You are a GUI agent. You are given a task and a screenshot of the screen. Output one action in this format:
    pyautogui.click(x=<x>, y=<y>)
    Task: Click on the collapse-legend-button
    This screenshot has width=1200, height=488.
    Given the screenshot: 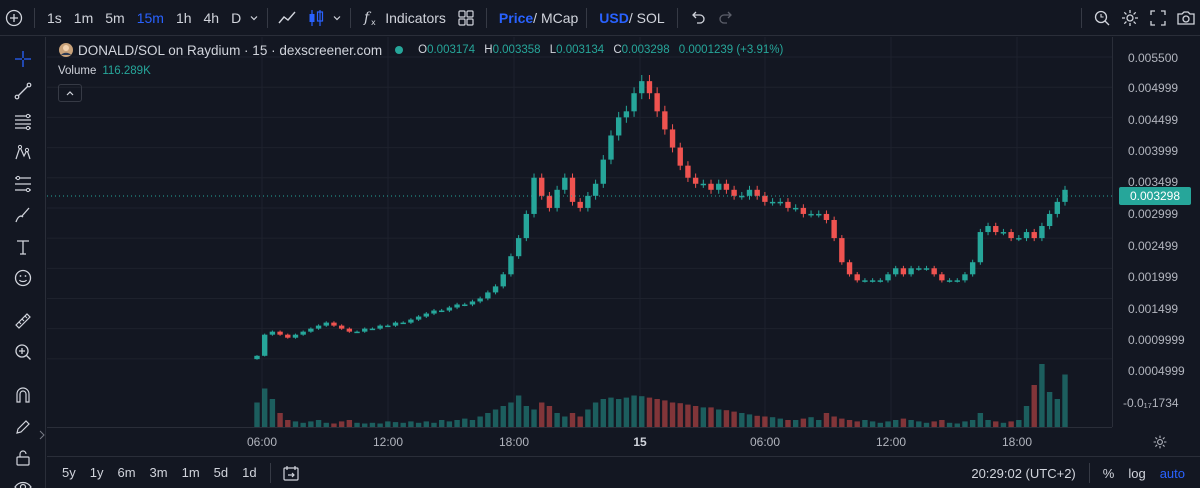 What is the action you would take?
    pyautogui.click(x=70, y=93)
    